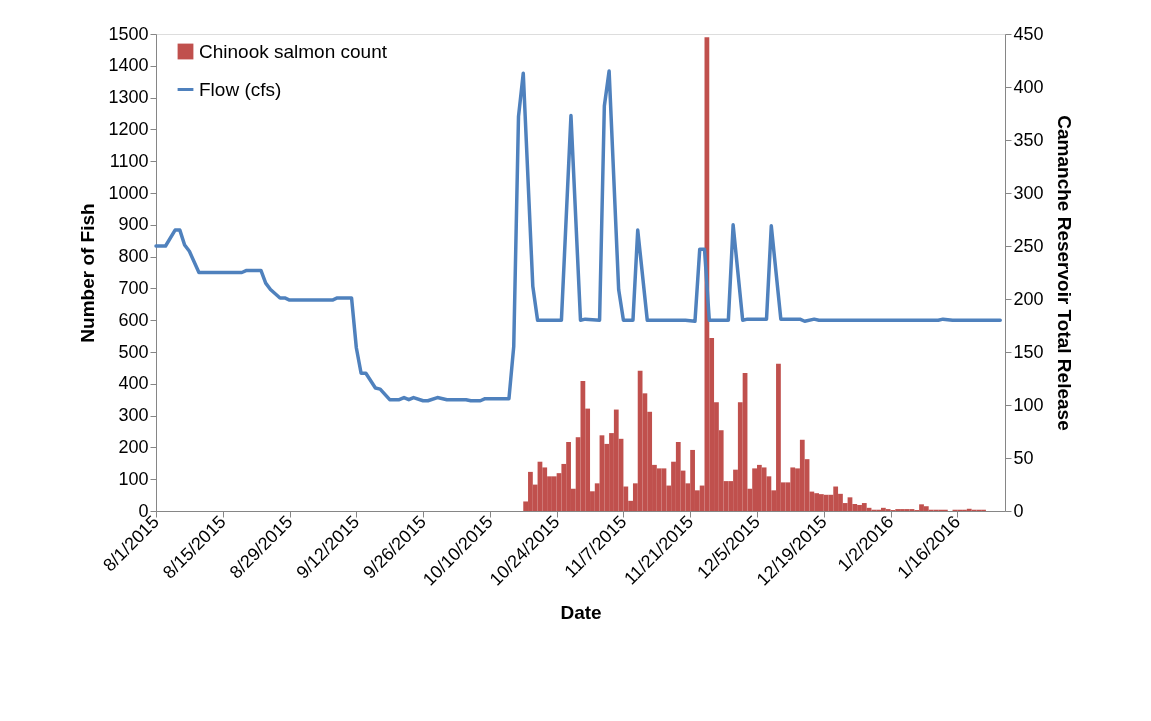 The height and width of the screenshot is (721, 1151). Describe the element at coordinates (1028, 192) in the screenshot. I see `y2-tick-label: 300` at that location.